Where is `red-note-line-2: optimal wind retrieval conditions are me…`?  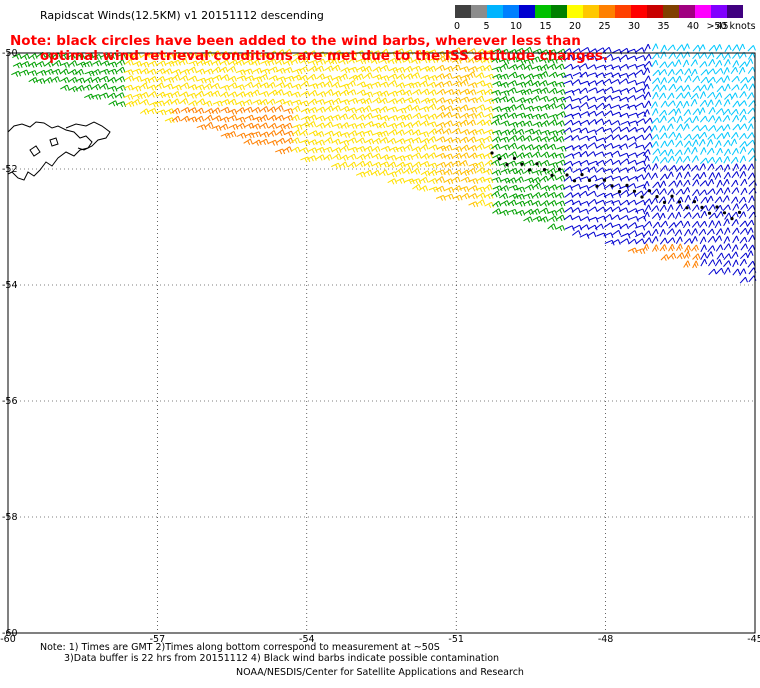 red-note-line-2: optimal wind retrieval conditions are me… is located at coordinates (324, 56).